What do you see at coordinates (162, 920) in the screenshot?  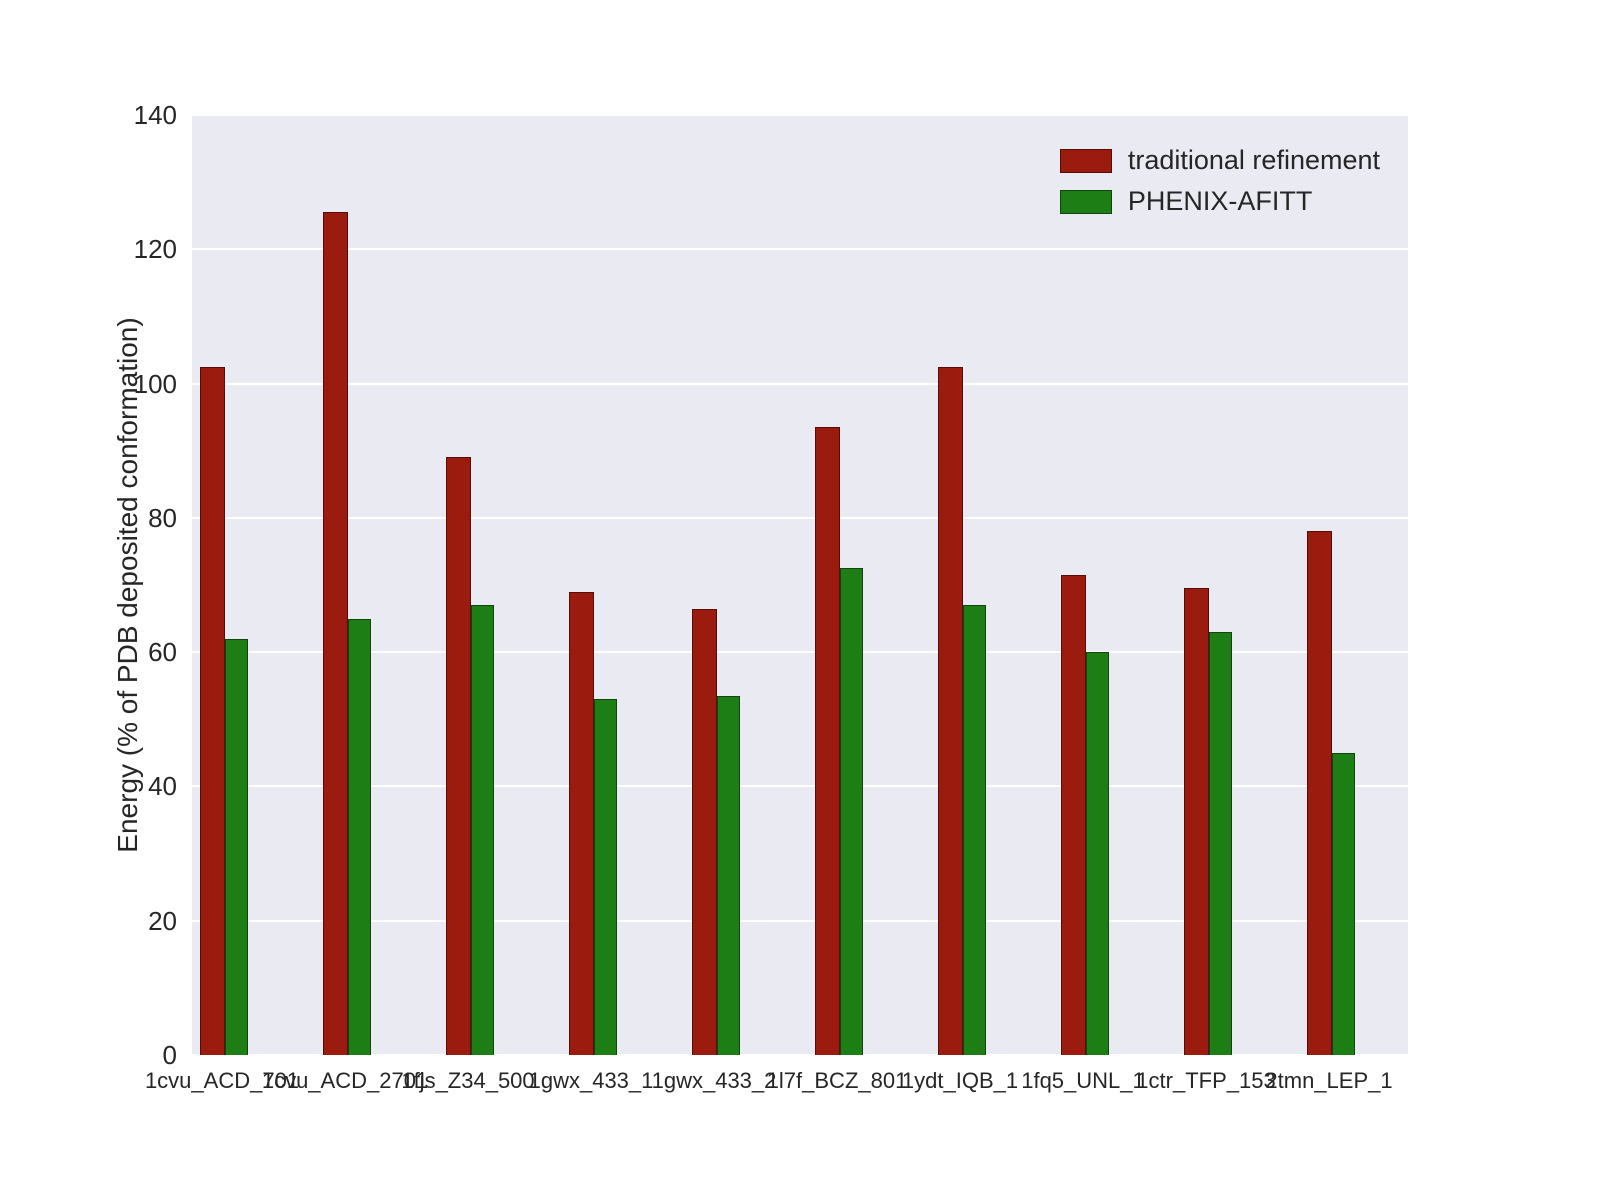 I see `y-tick-label: 20` at bounding box center [162, 920].